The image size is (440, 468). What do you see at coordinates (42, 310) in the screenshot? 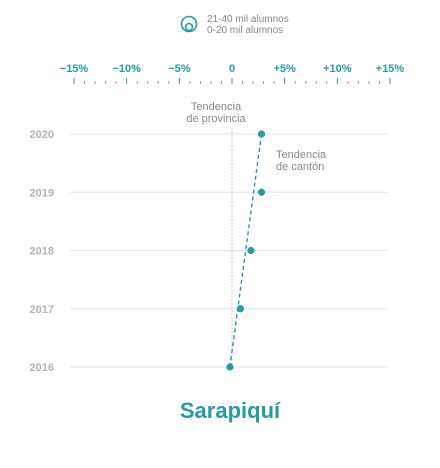
I see `year-label: 2017` at bounding box center [42, 310].